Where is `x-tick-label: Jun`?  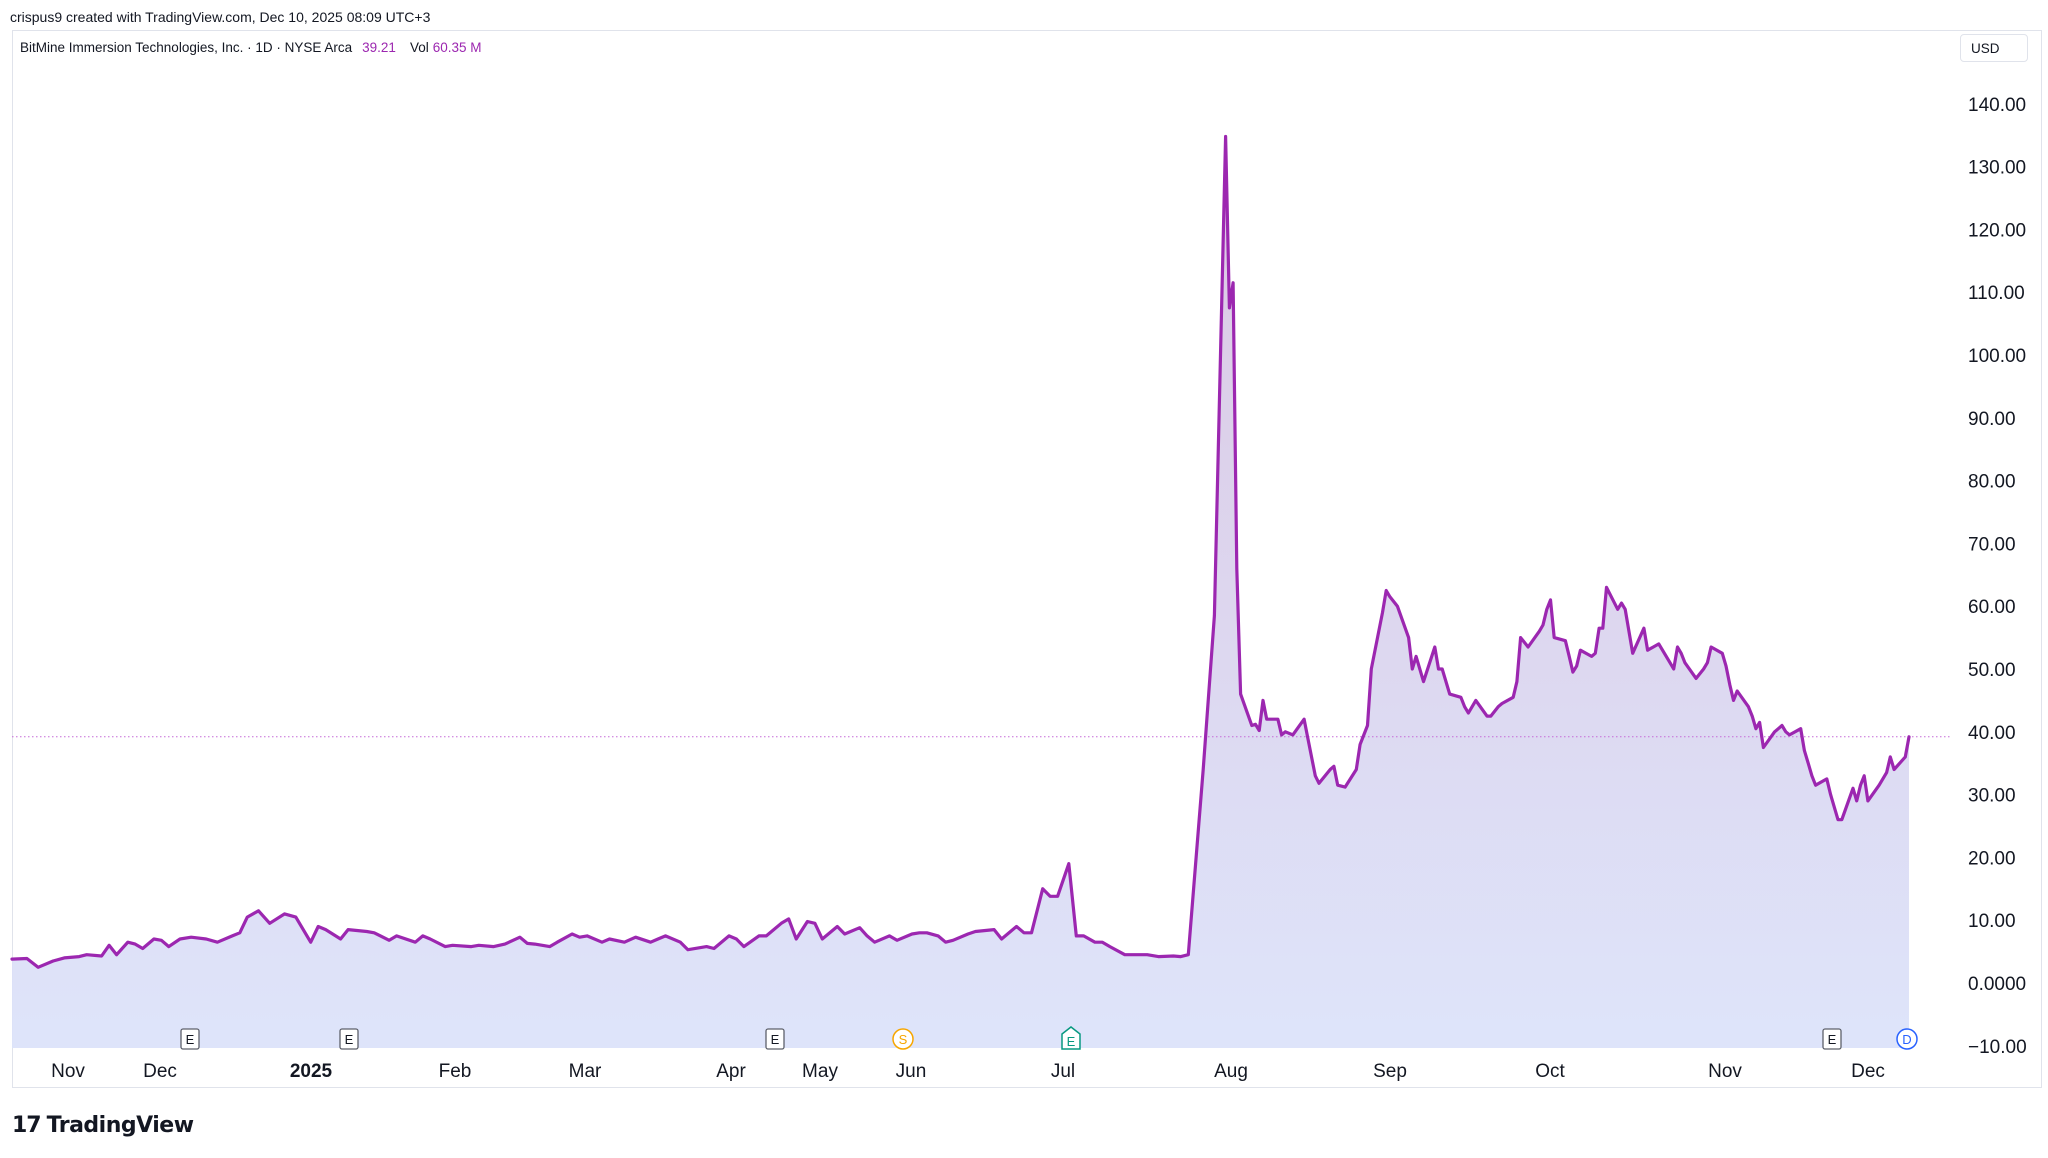 x-tick-label: Jun is located at coordinates (911, 1071).